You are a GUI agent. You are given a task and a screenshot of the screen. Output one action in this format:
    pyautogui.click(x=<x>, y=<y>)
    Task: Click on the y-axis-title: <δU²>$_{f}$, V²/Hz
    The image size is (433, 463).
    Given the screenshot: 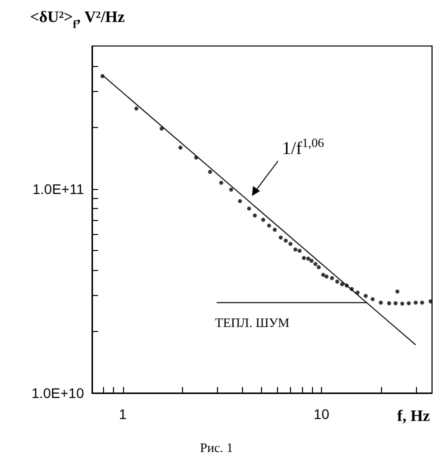 What is the action you would take?
    pyautogui.click(x=77, y=20)
    